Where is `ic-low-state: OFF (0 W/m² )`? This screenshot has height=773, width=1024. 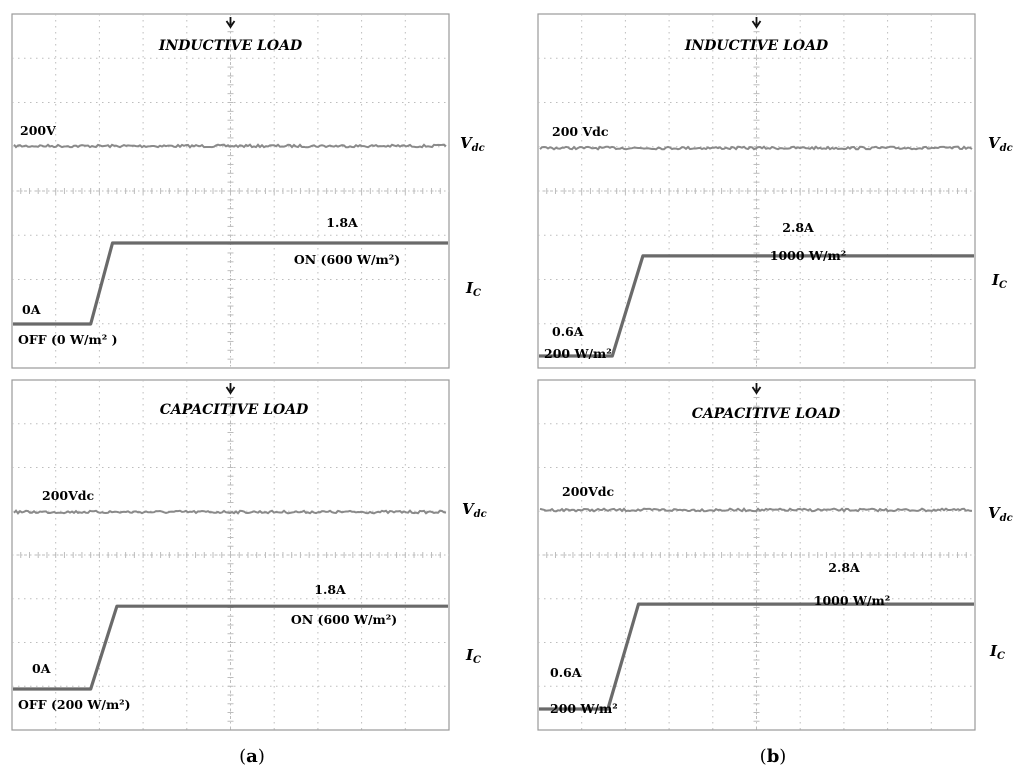 ic-low-state: OFF (0 W/m² ) is located at coordinates (68, 339).